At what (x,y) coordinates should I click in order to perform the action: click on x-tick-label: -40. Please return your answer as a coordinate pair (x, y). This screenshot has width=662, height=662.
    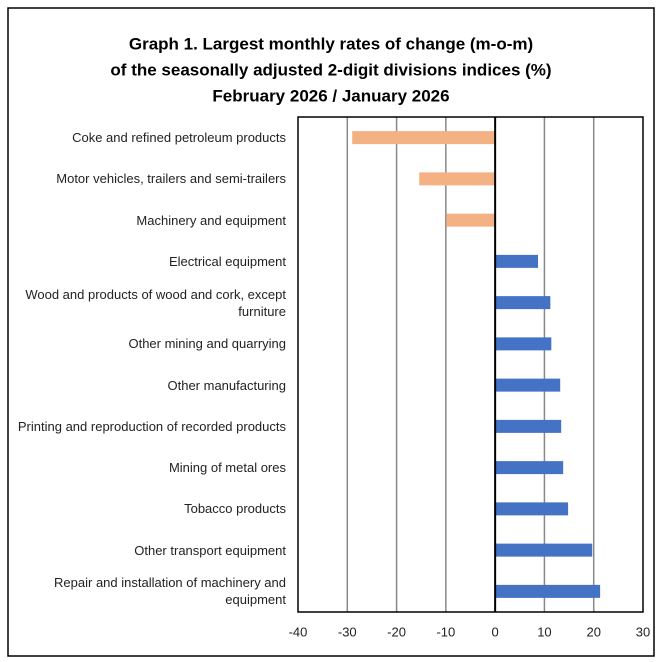
    Looking at the image, I should click on (298, 631).